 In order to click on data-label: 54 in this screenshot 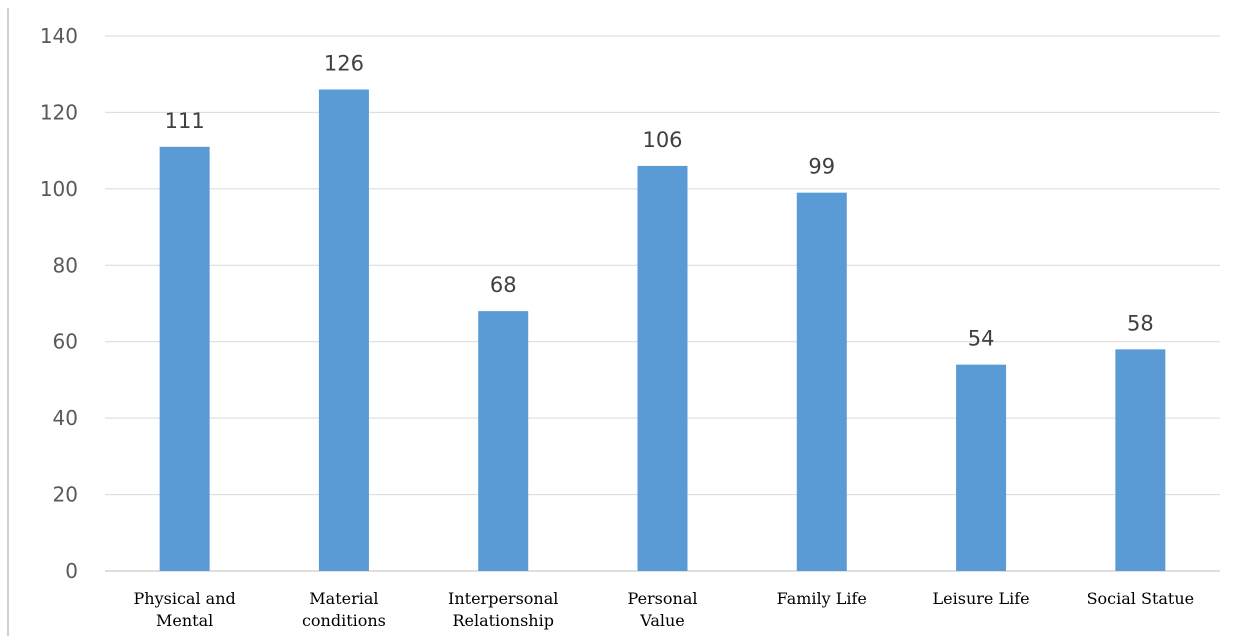, I will do `click(981, 339)`.